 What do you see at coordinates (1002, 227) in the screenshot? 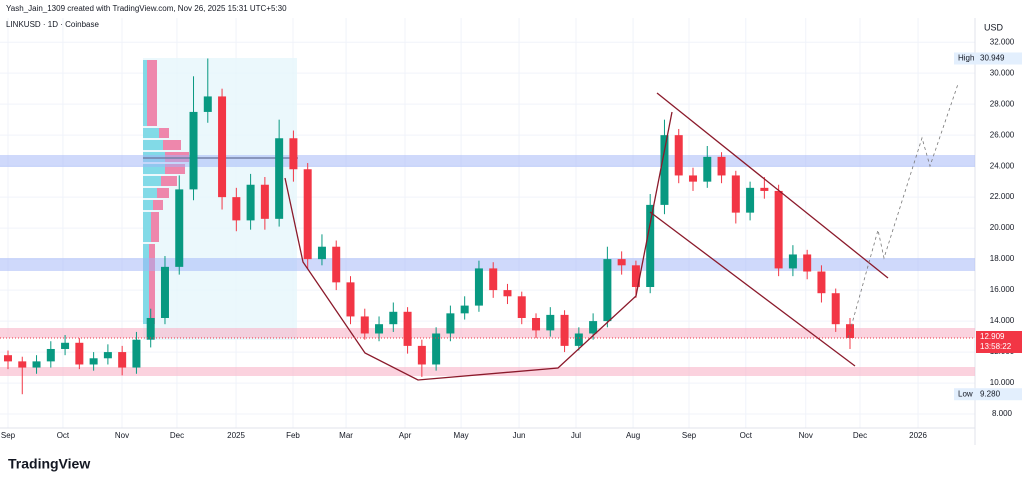
I see `y-tick-label: 20.000` at bounding box center [1002, 227].